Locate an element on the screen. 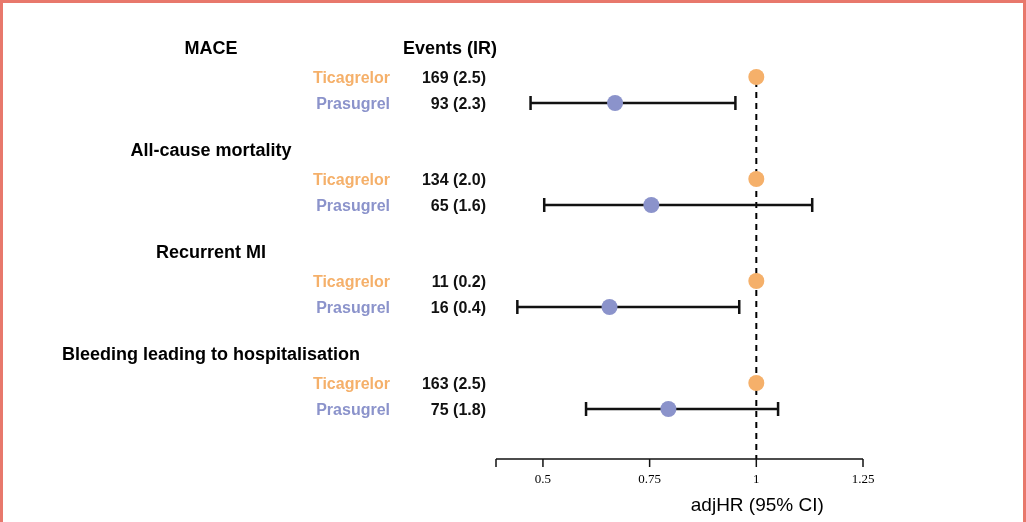  data-label: 11 (0.2) is located at coordinates (458, 281).